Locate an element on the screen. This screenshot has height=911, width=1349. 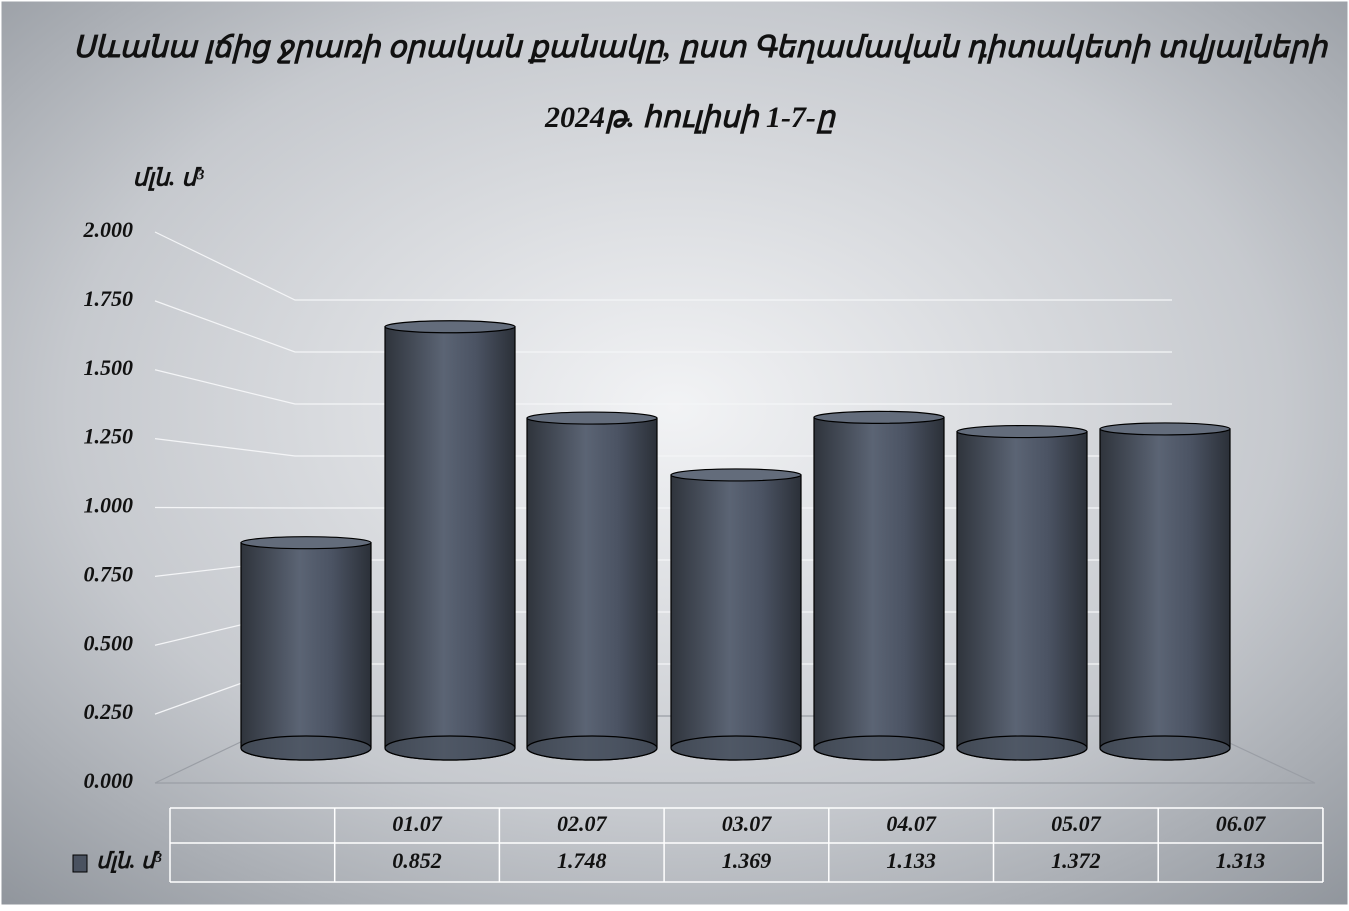
table-value: 1.369 is located at coordinates (747, 860).